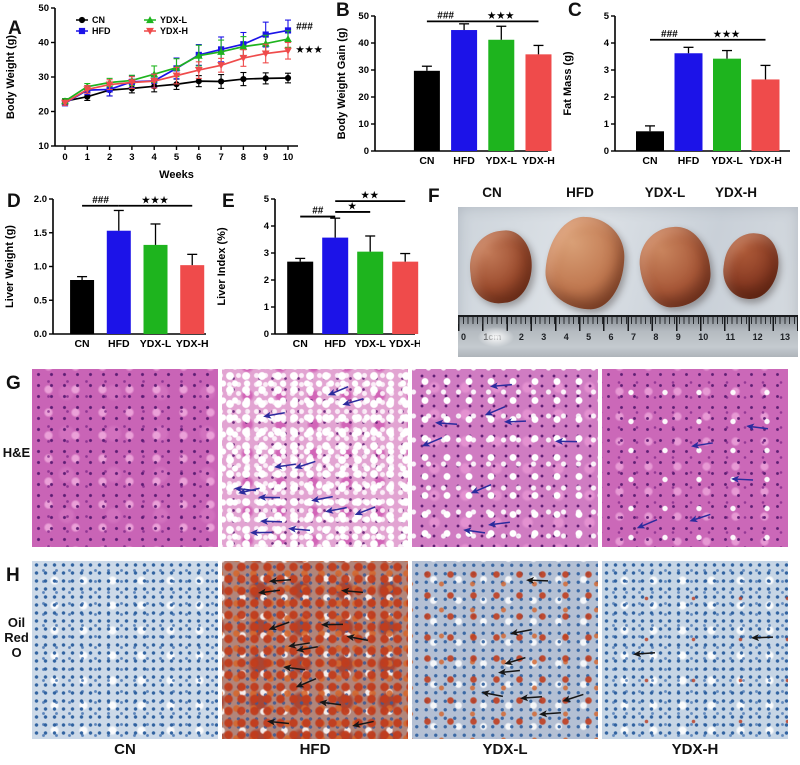 This screenshot has height=765, width=800. Describe the element at coordinates (40, 199) in the screenshot. I see `svg-text: 2.0` at that location.